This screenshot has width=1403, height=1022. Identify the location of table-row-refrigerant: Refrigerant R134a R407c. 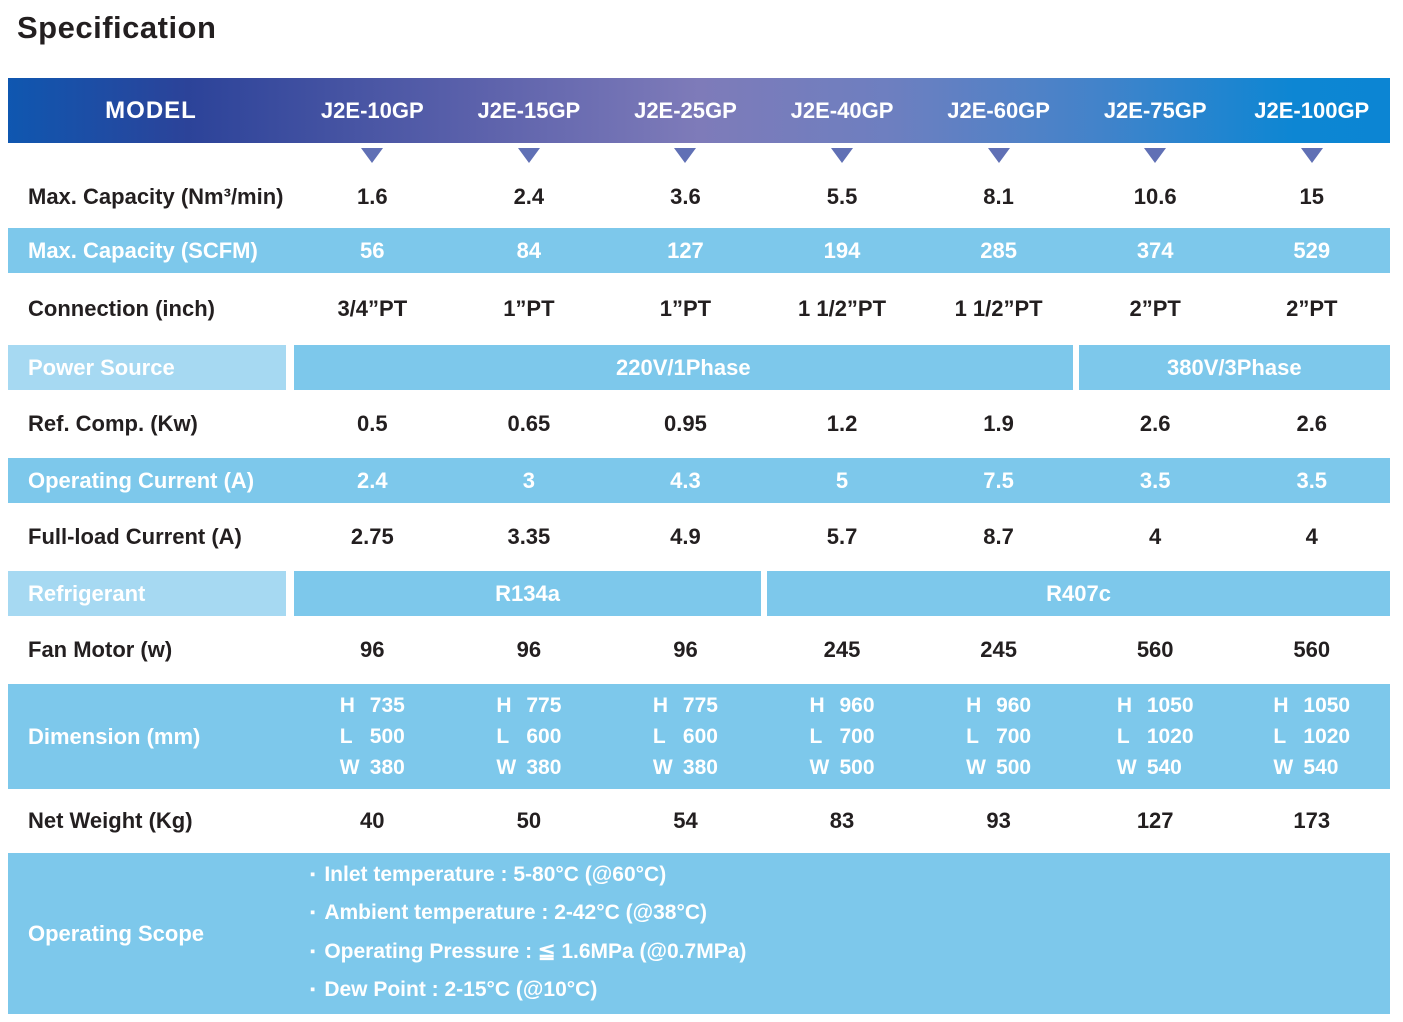
(699, 593).